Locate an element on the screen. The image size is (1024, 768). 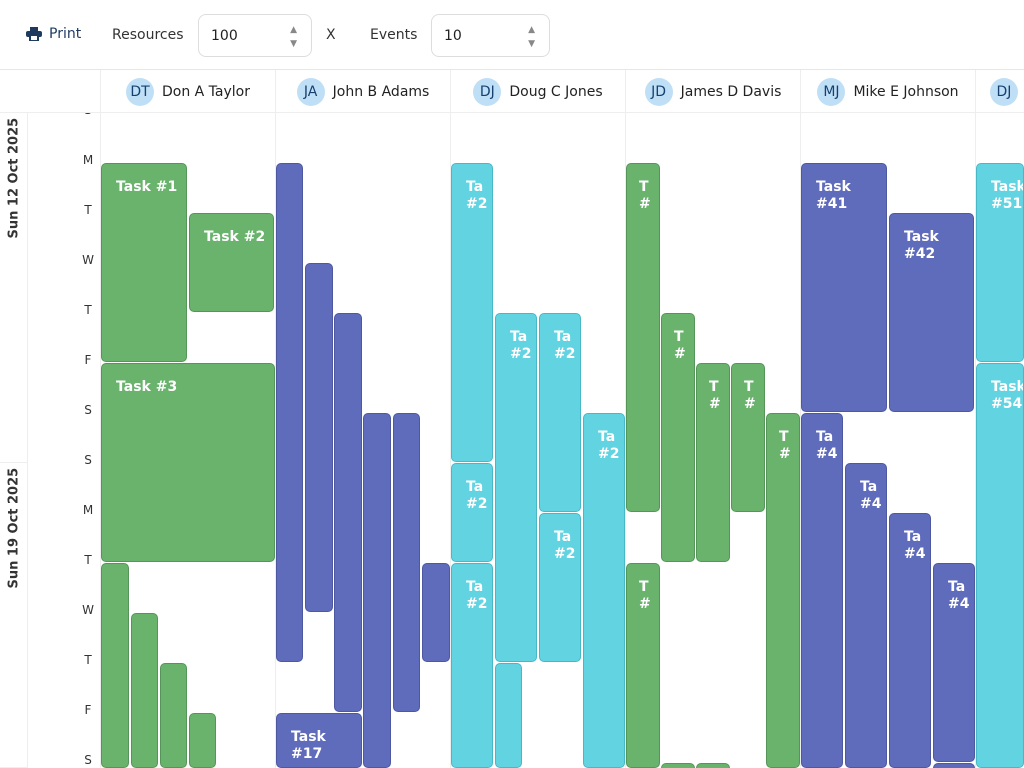
event-bar: Task #41 is located at coordinates (844, 287).